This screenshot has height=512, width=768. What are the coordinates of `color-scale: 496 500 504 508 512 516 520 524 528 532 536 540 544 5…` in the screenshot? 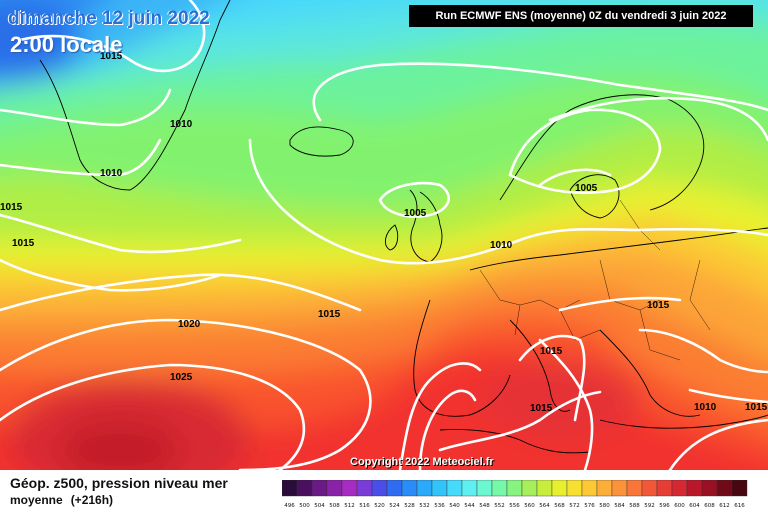 It's located at (515, 494).